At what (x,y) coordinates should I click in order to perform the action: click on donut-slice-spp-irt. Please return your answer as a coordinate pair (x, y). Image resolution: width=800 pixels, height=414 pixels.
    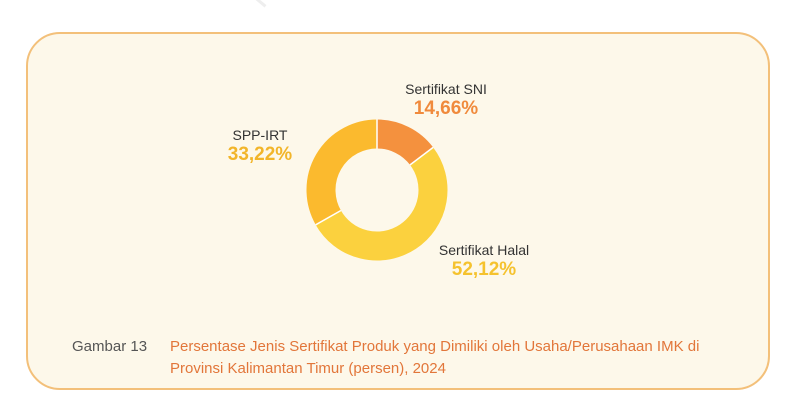
    Looking at the image, I should click on (342, 172).